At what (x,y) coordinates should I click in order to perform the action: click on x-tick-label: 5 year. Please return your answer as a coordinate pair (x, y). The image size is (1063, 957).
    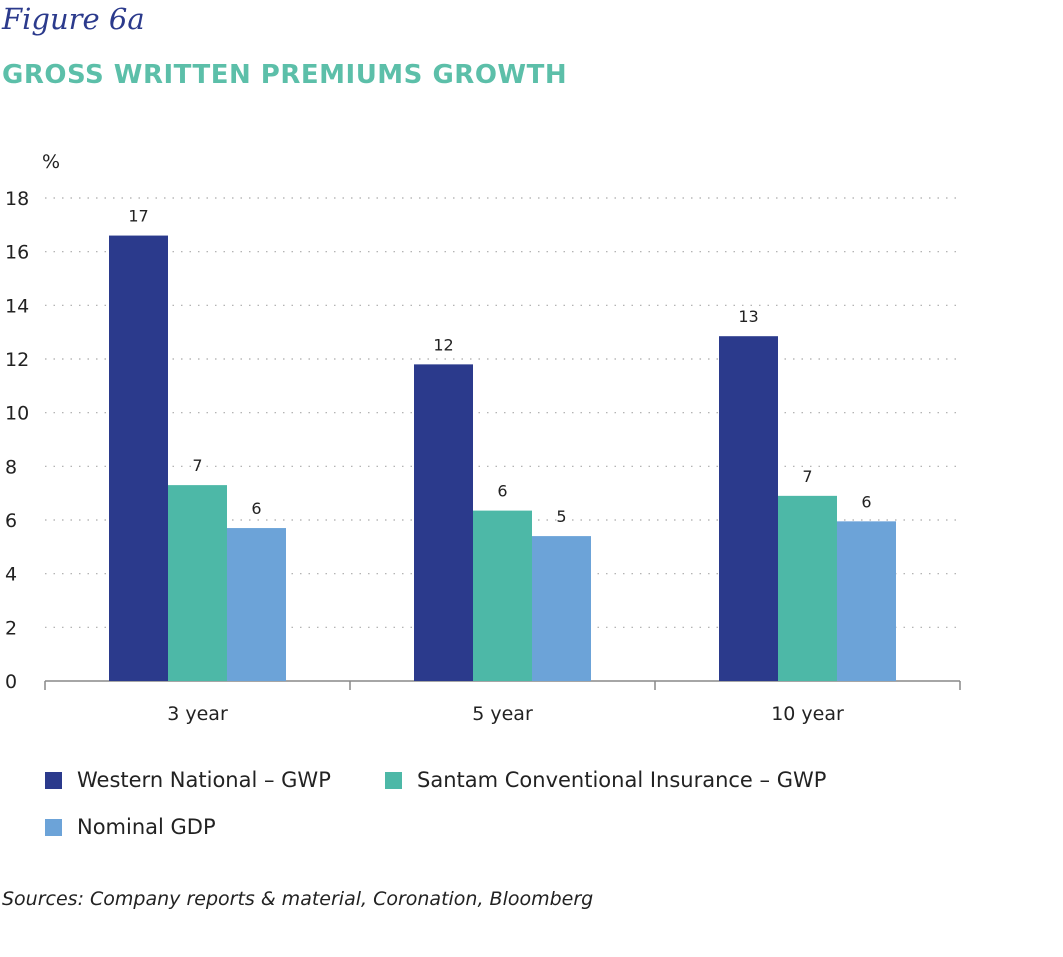
    Looking at the image, I should click on (502, 714).